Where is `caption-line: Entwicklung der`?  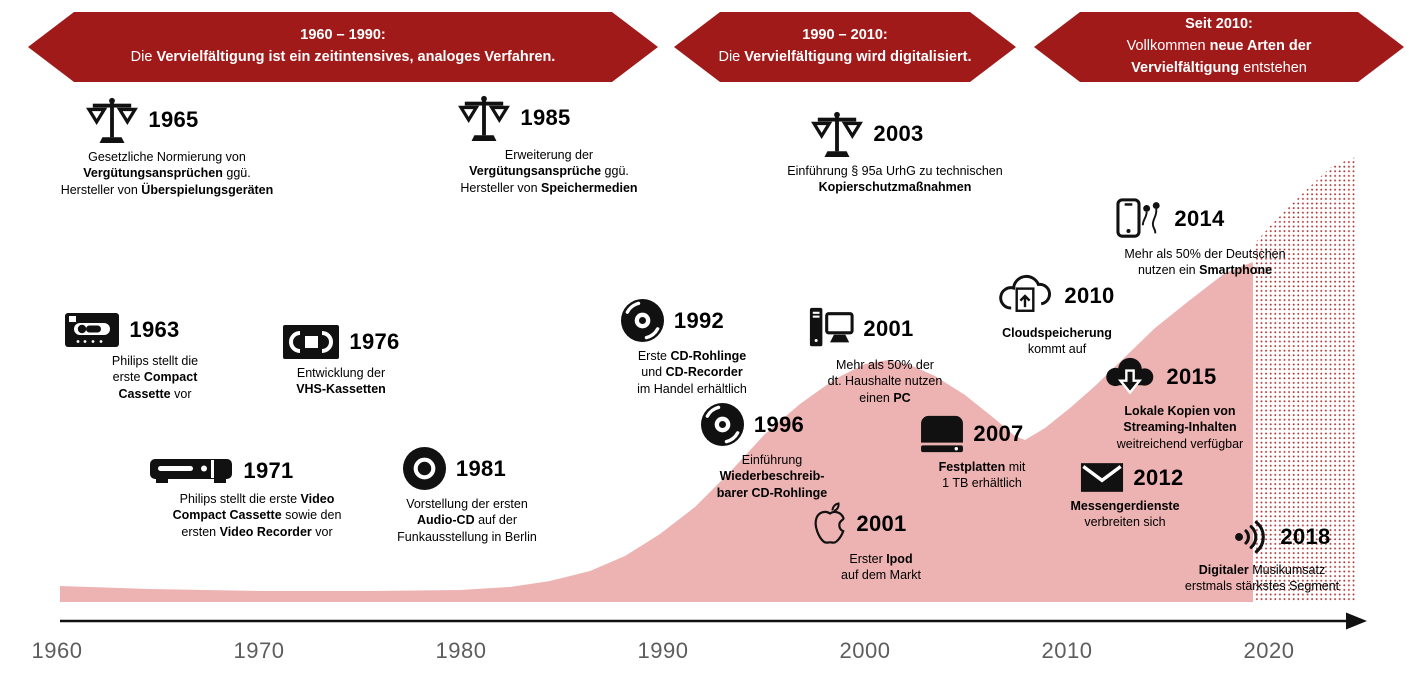 caption-line: Entwicklung der is located at coordinates (341, 373).